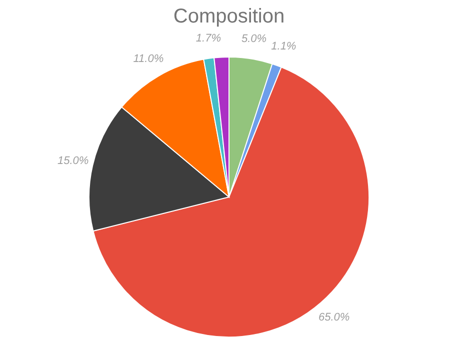 The height and width of the screenshot is (342, 458). Describe the element at coordinates (73, 161) in the screenshot. I see `data-label: 15.0%` at that location.